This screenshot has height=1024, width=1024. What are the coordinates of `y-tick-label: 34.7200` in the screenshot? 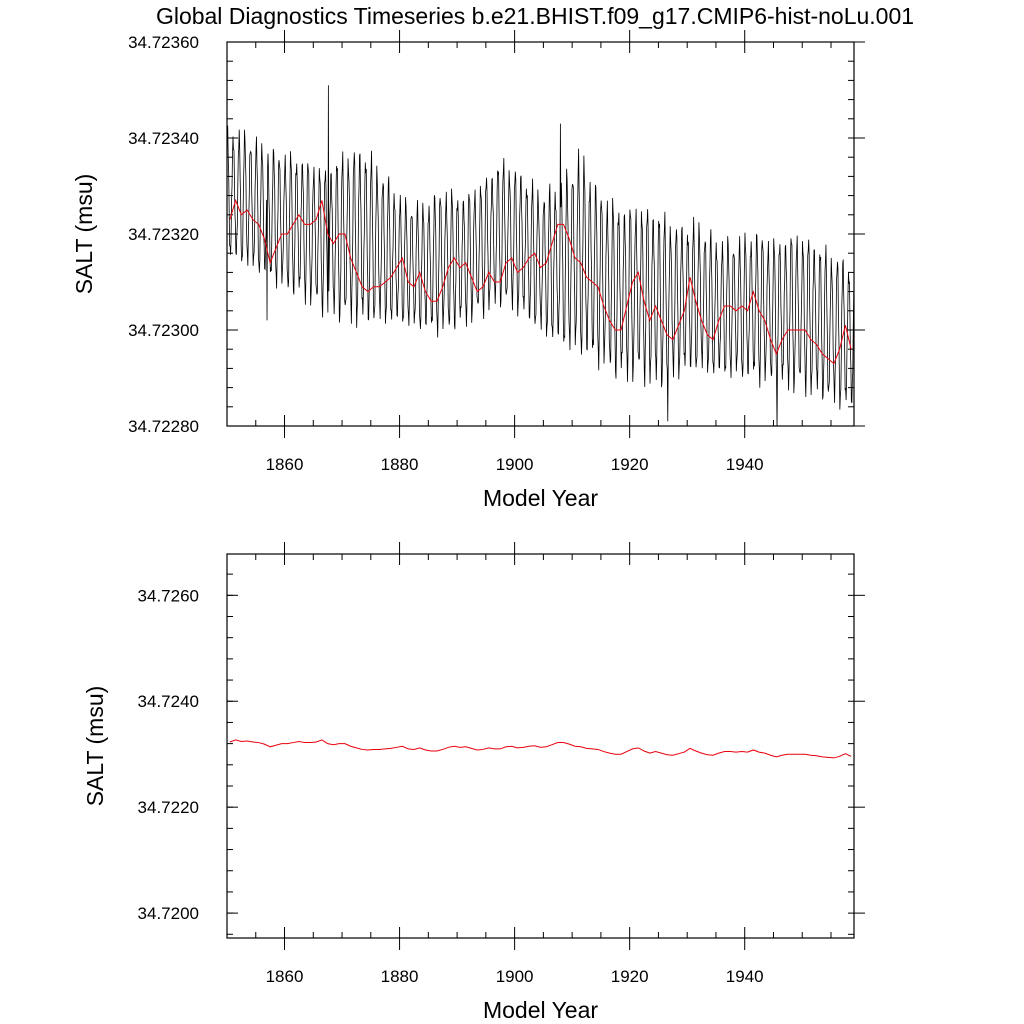 It's located at (168, 913).